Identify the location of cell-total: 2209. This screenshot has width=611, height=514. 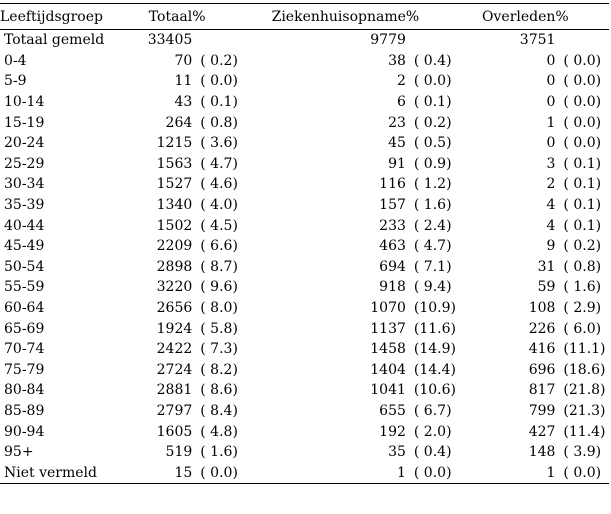
(174, 246).